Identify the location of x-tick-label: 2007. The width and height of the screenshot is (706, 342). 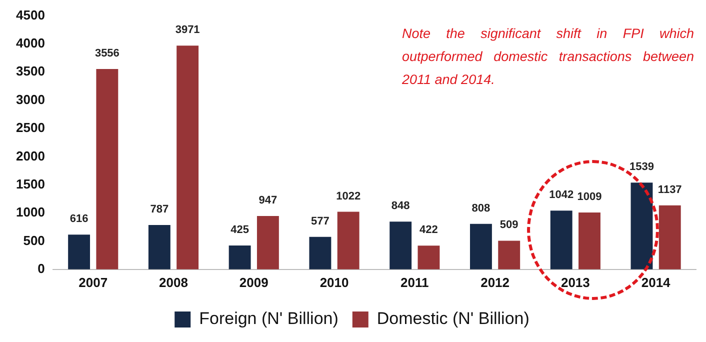
(93, 282).